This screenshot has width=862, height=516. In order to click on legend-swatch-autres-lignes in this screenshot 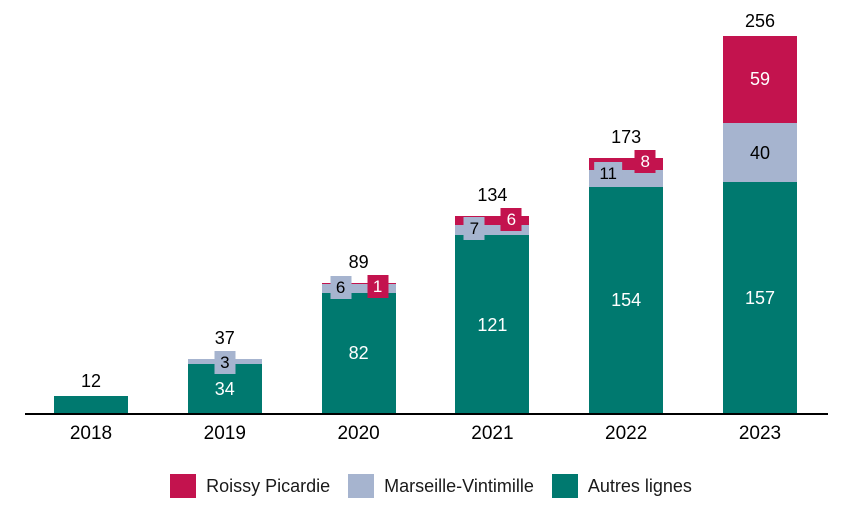, I will do `click(564, 486)`.